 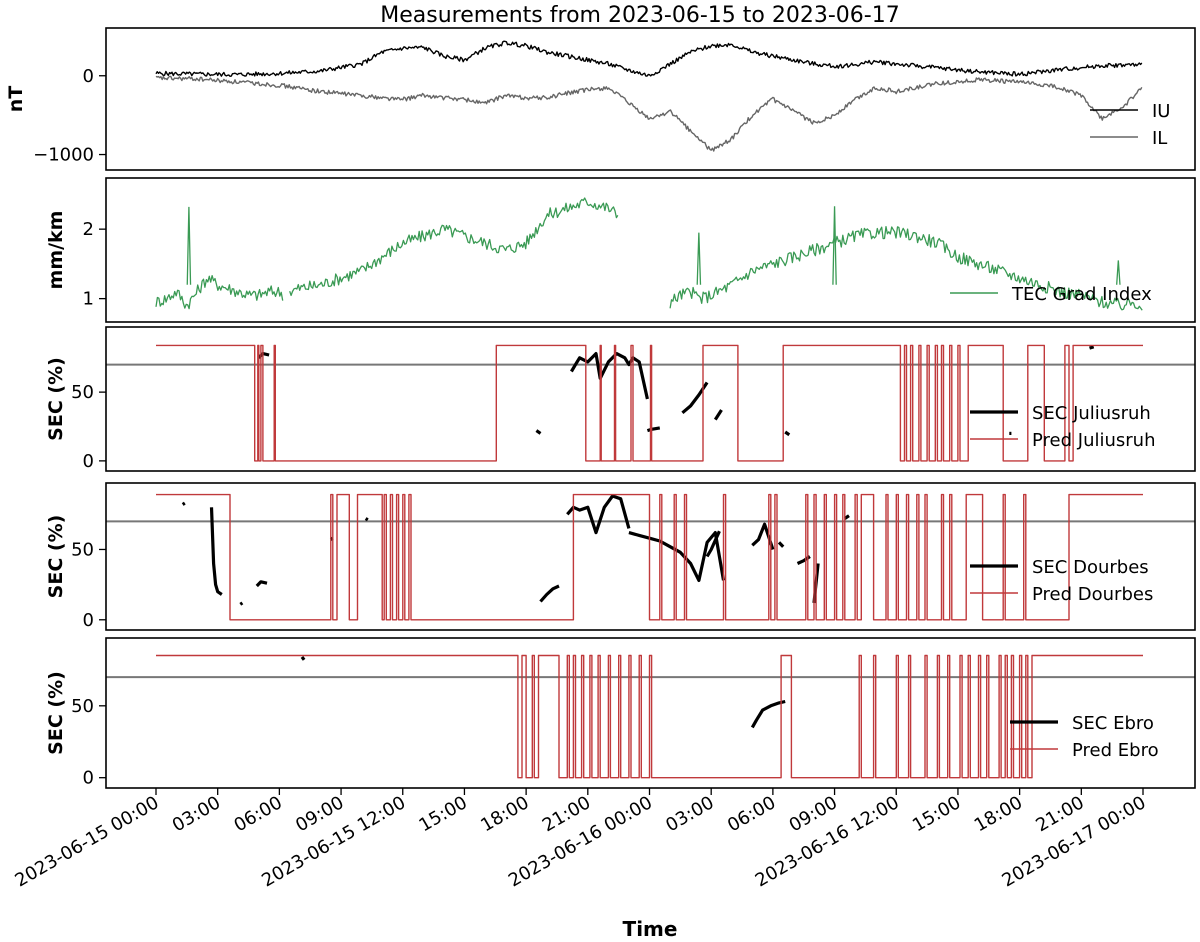 What do you see at coordinates (88, 229) in the screenshot?
I see `y-tick-label: 2` at bounding box center [88, 229].